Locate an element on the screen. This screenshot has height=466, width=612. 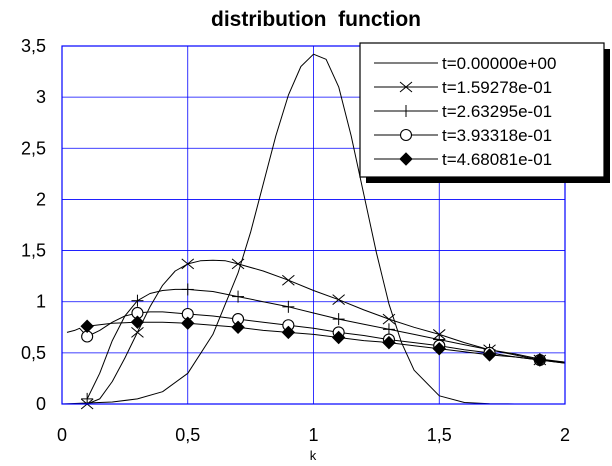
legend-item: t=1.59278e-01 is located at coordinates (463, 87).